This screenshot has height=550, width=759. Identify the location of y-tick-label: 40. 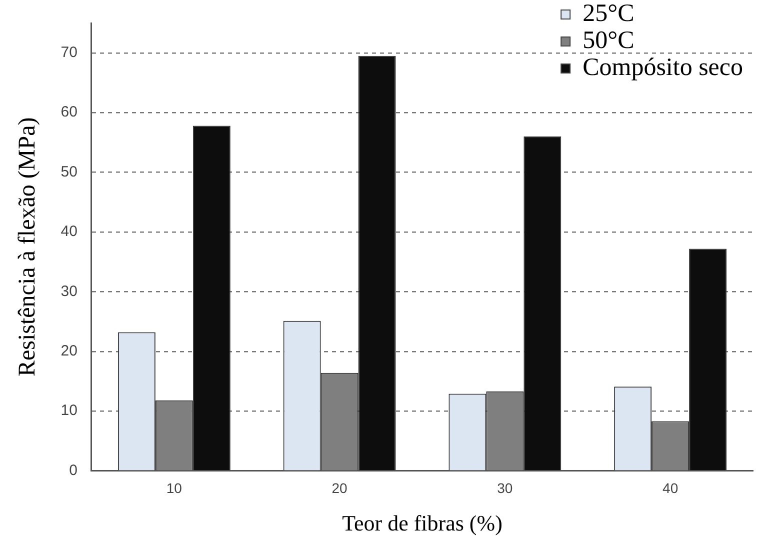
(69, 231).